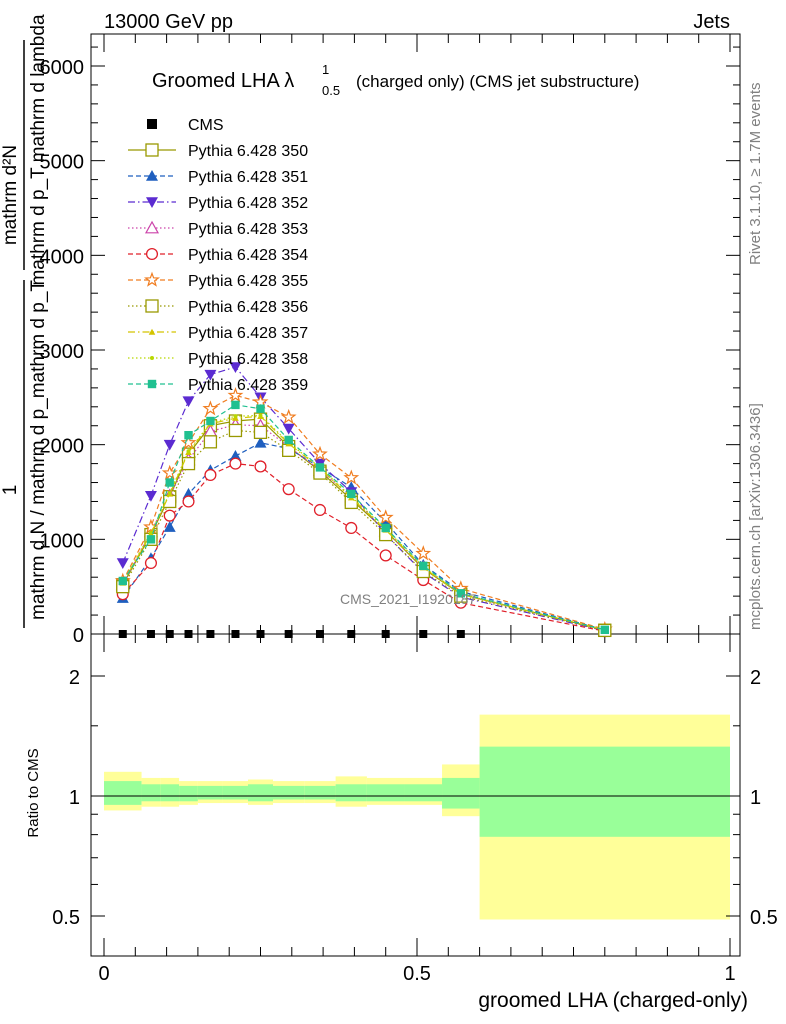  What do you see at coordinates (248, 203) in the screenshot?
I see `legend-label: Pythia 6.428 352` at bounding box center [248, 203].